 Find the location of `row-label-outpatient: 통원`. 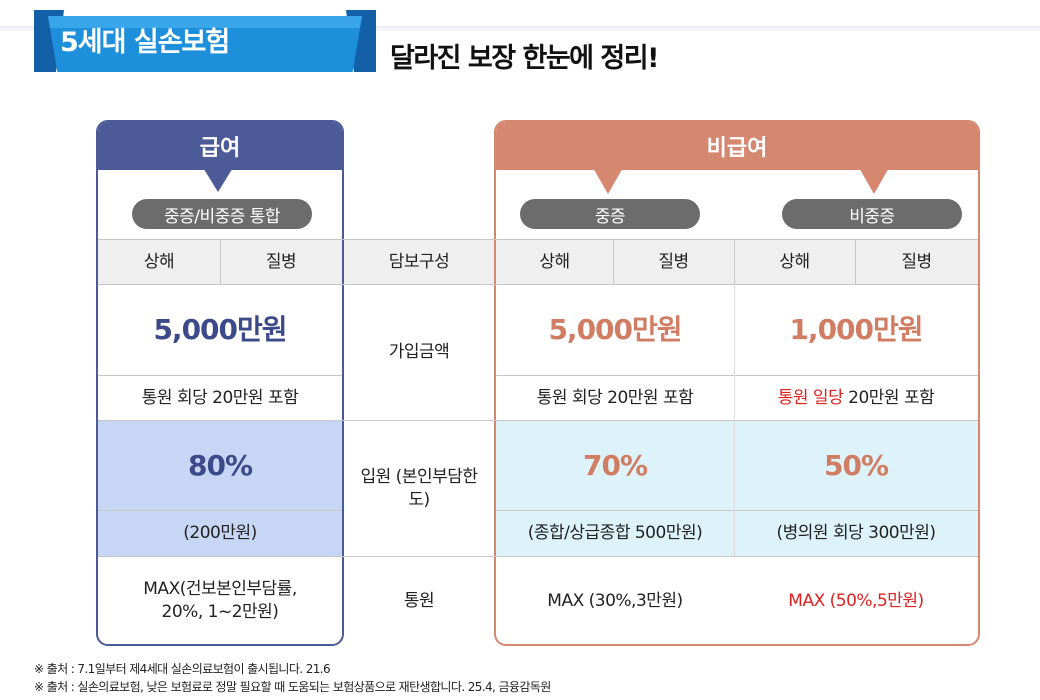

row-label-outpatient: 통원 is located at coordinates (419, 600).